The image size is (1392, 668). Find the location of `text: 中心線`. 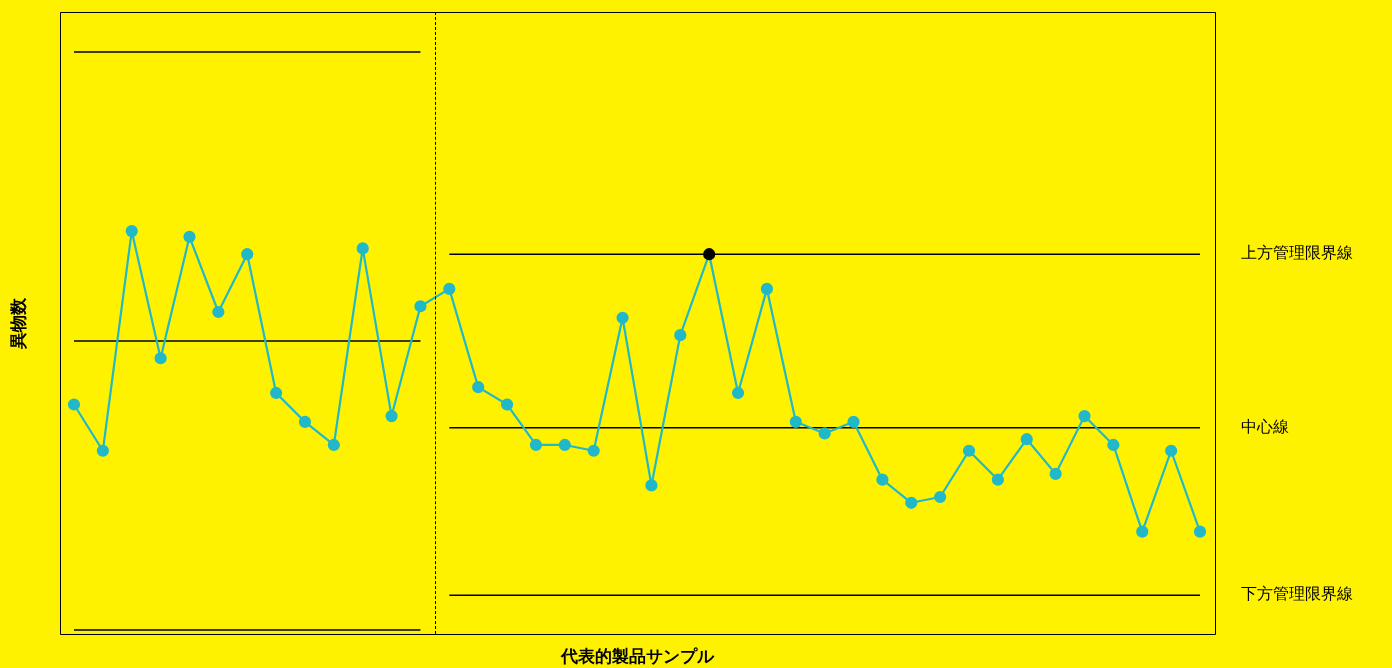

text: 中心線 is located at coordinates (1265, 426).